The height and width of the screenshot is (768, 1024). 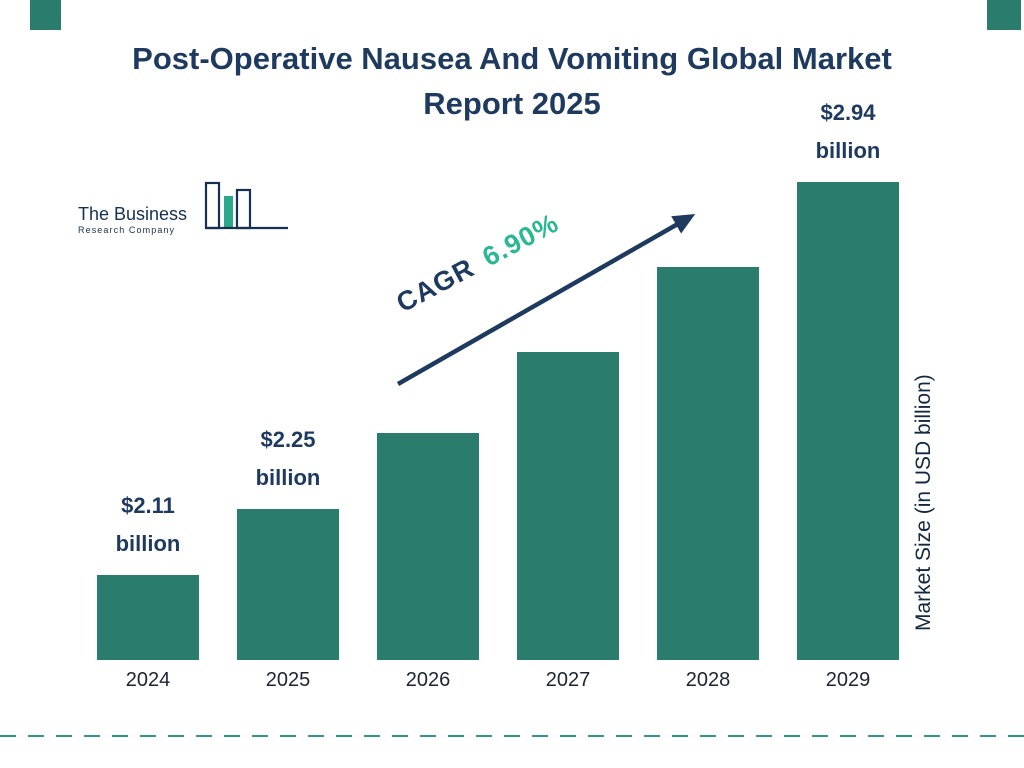 What do you see at coordinates (148, 395) in the screenshot?
I see `bar-group-2024: $2.11 billion 2024` at bounding box center [148, 395].